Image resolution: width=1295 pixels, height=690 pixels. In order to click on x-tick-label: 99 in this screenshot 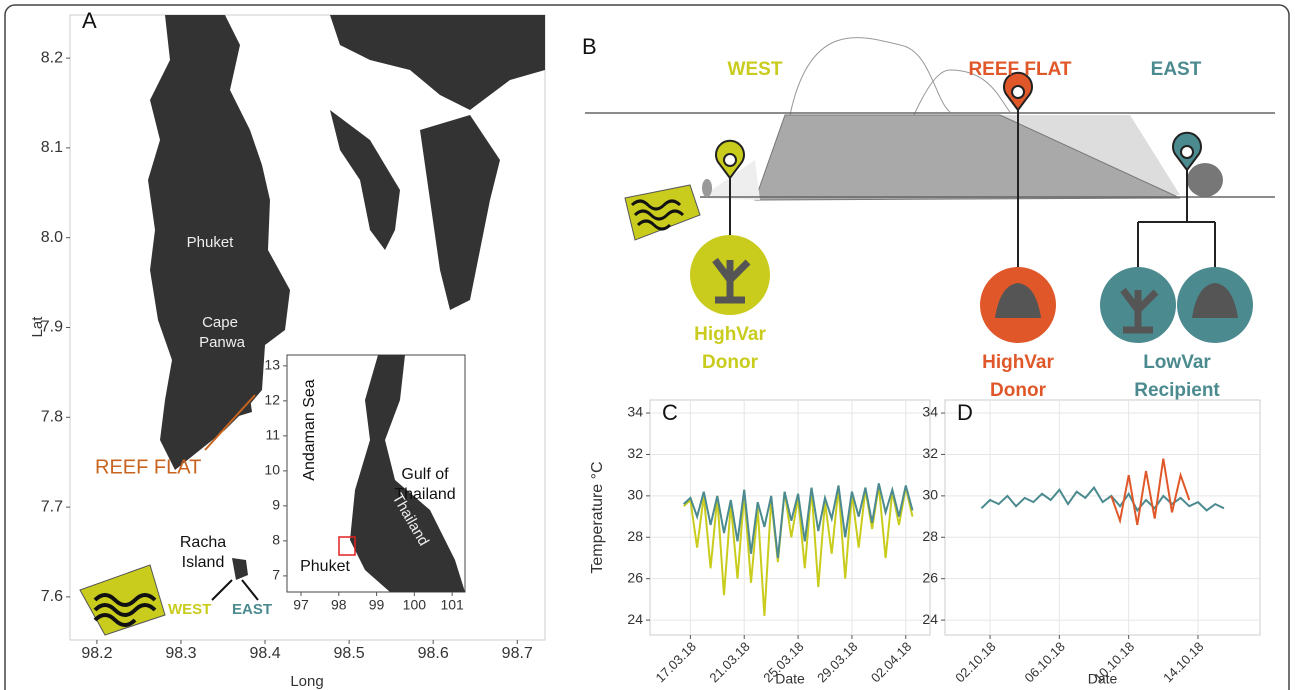, I will do `click(377, 605)`.